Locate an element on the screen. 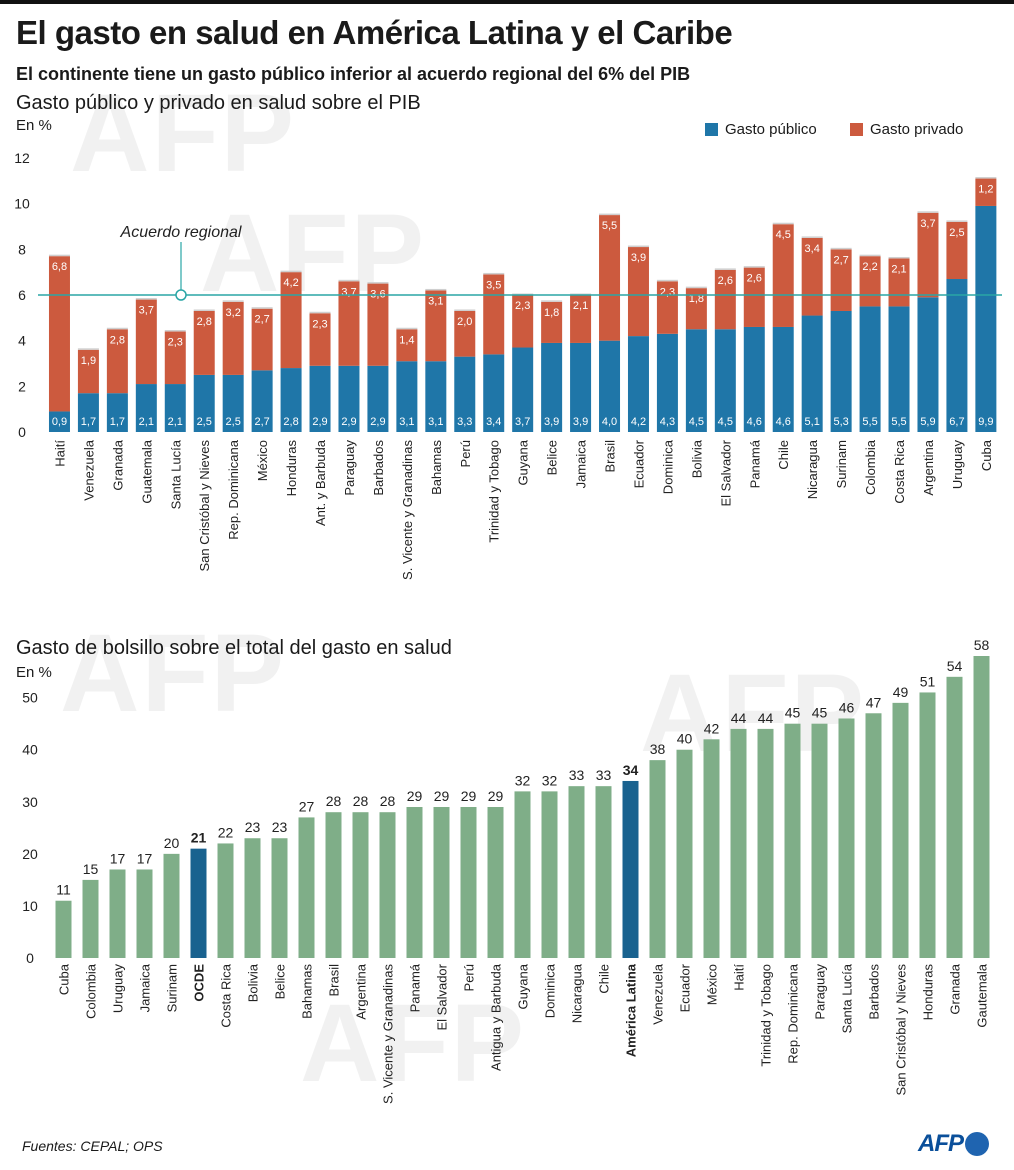 Image resolution: width=1014 pixels, height=1170 pixels. x-tick-label: Perú is located at coordinates (469, 977).